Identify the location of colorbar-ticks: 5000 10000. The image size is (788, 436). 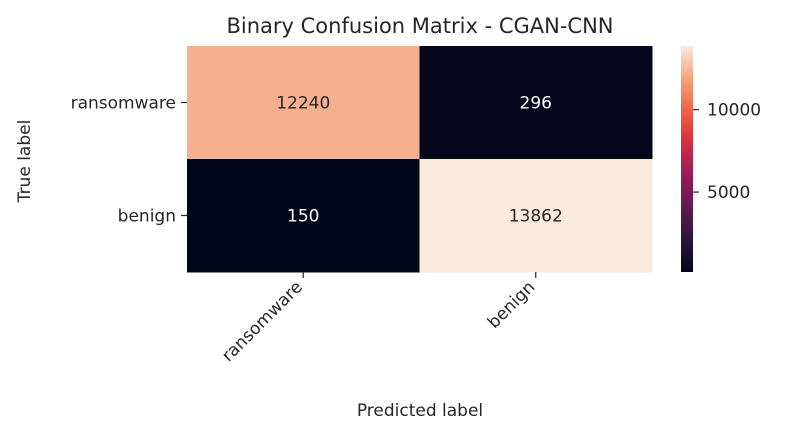
(727, 152).